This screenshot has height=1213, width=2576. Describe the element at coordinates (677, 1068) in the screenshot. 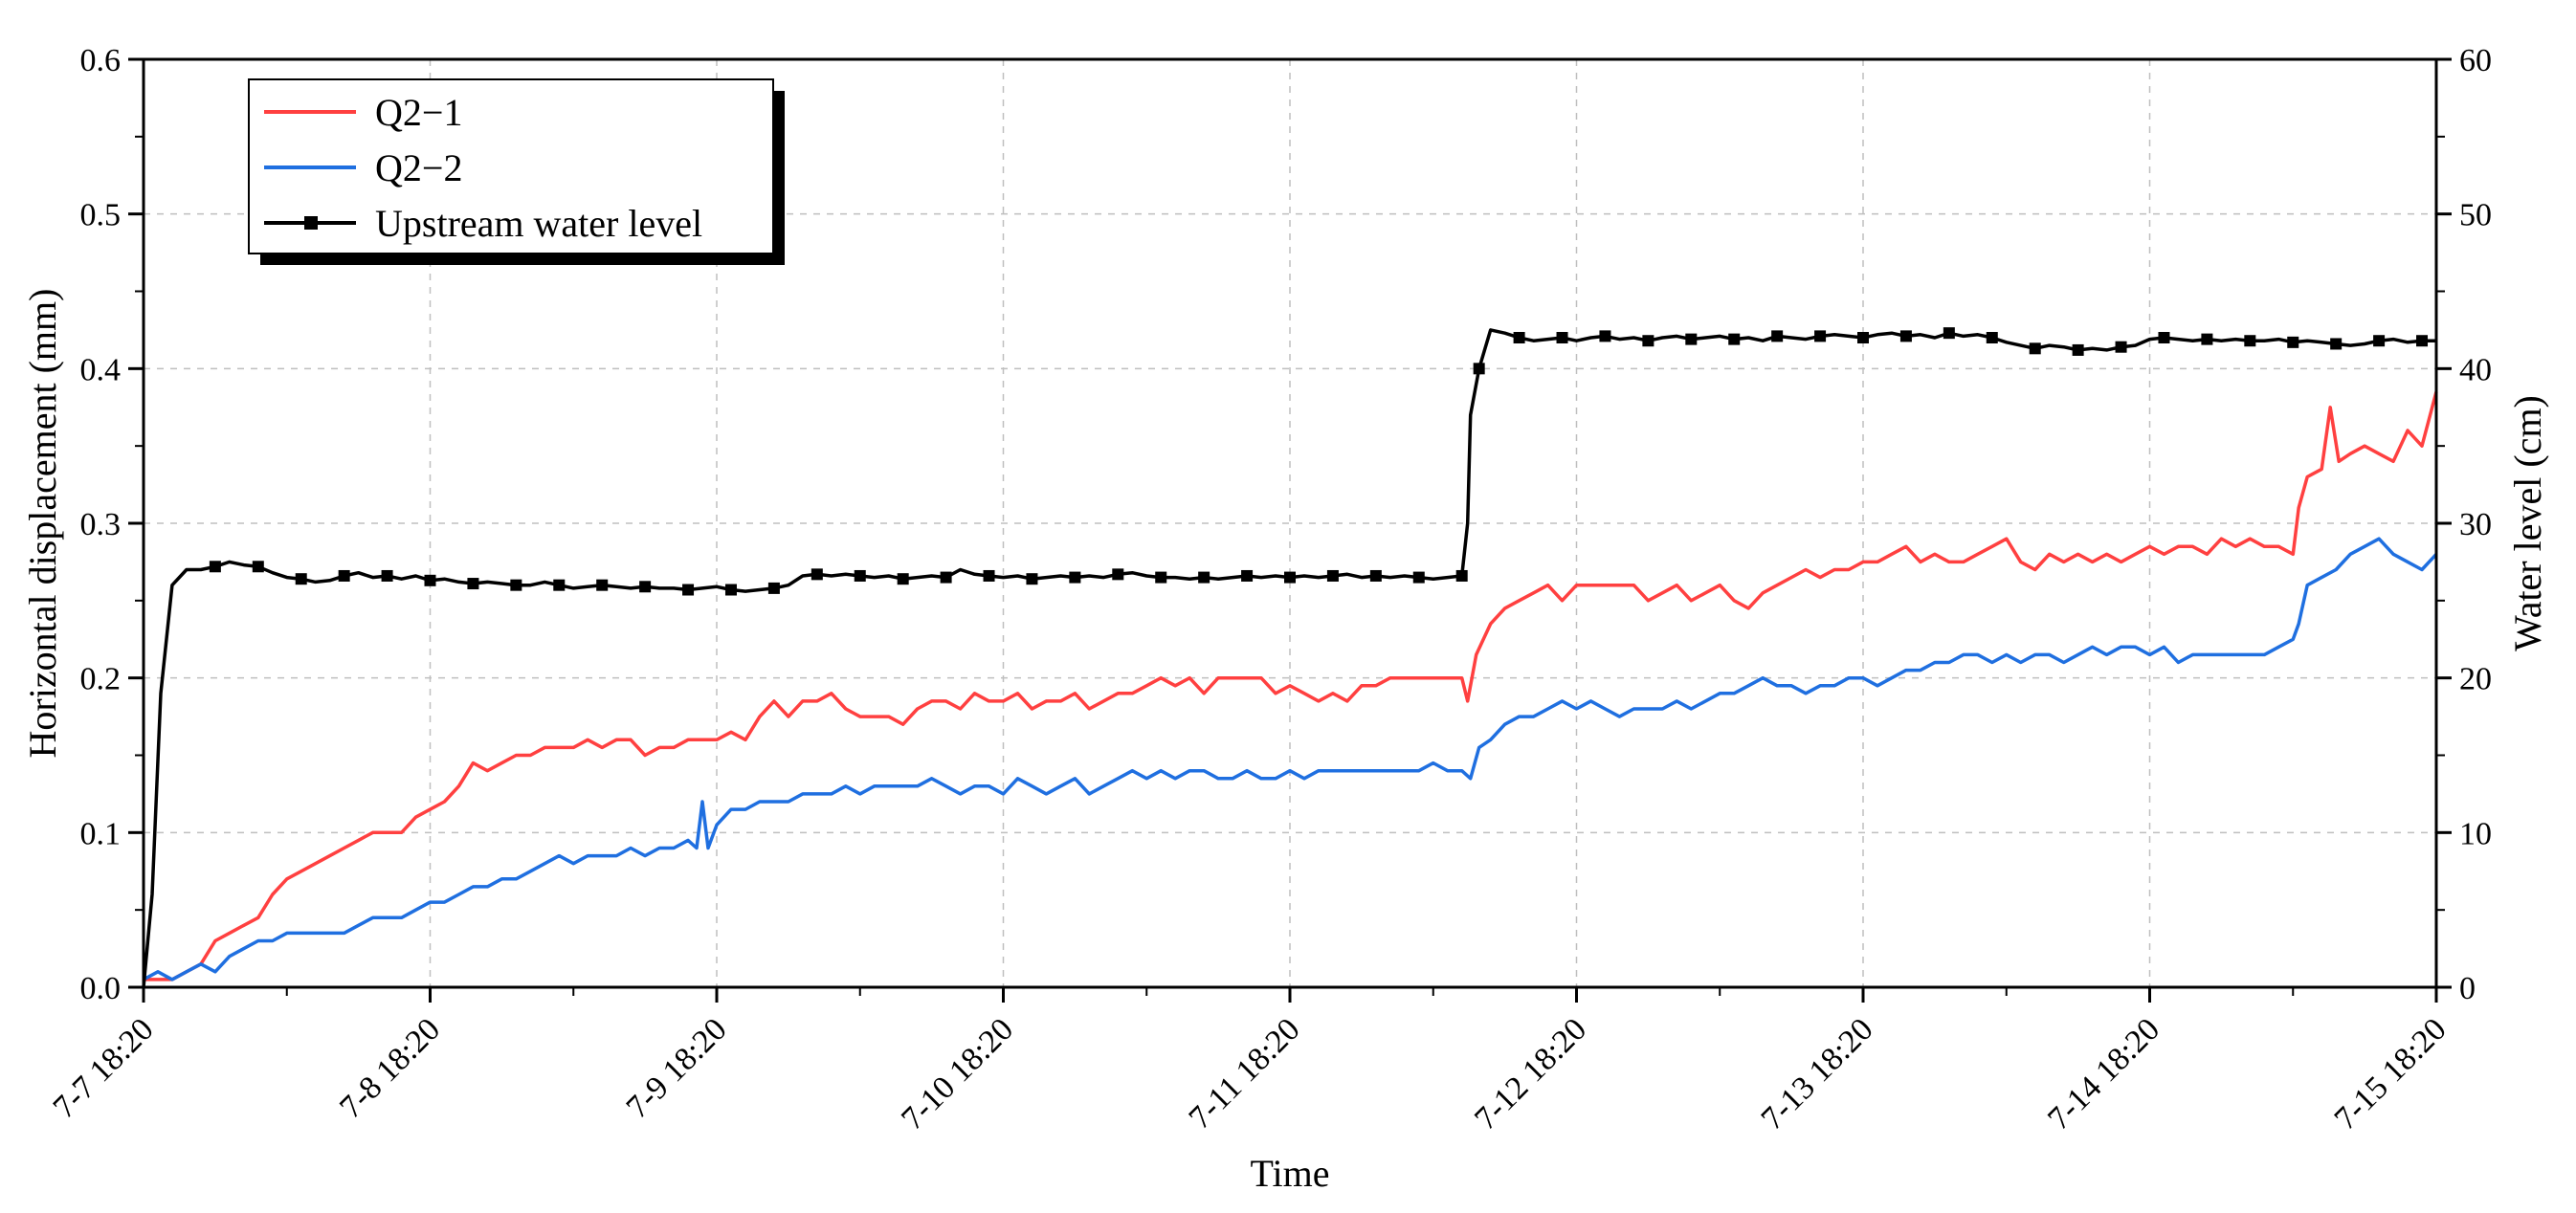

I see `x-tick-label: 7-9 18:20` at that location.